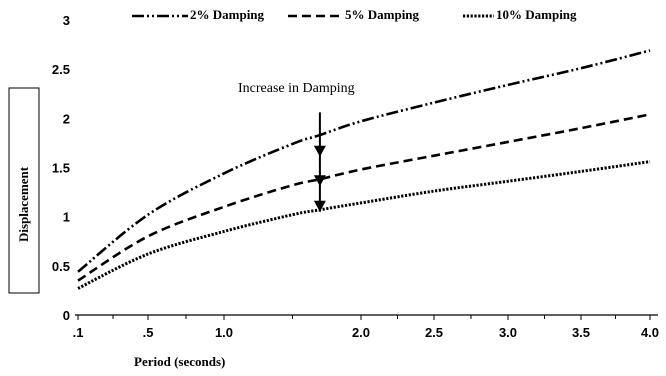  Describe the element at coordinates (66, 118) in the screenshot. I see `y-tick-label: 2` at that location.